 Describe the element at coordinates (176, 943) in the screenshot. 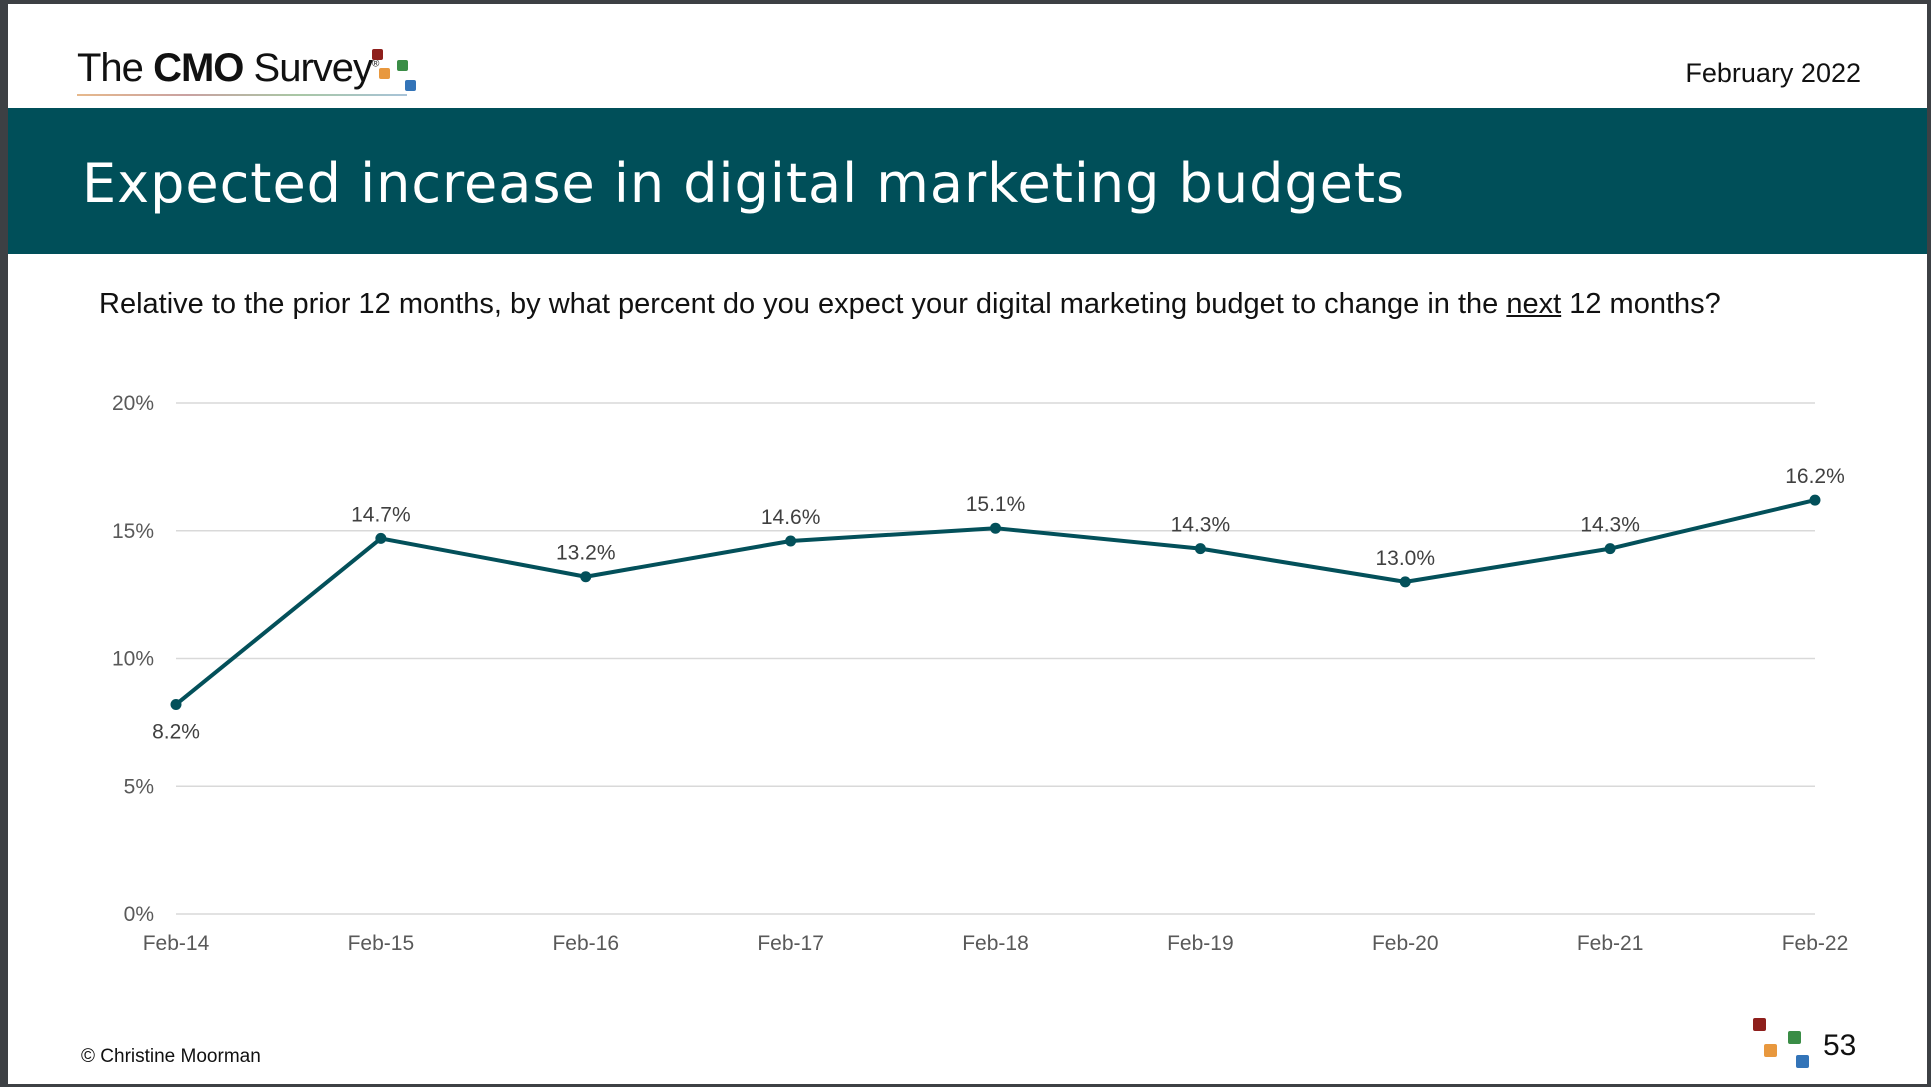

I see `x-tick-label: Feb-14` at that location.